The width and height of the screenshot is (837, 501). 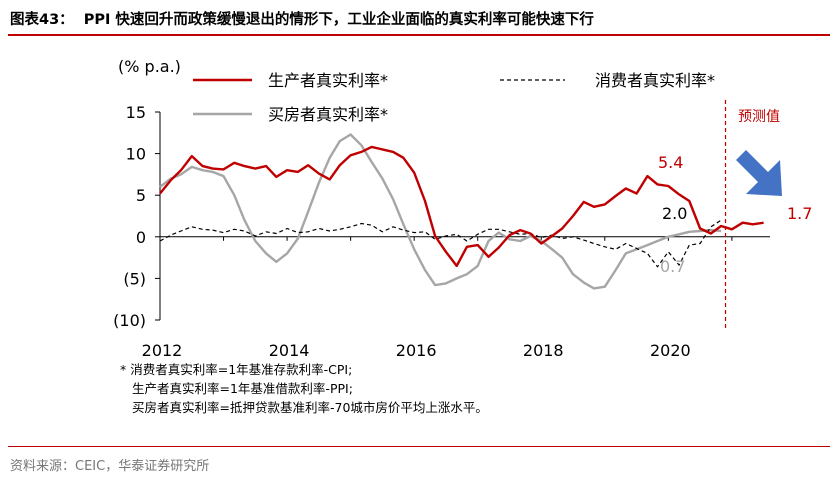 I want to click on footnote-line: 买房者真实利率=抵押贷款基准利率-70城市房价平均上涨水平。, so click(x=310, y=407).